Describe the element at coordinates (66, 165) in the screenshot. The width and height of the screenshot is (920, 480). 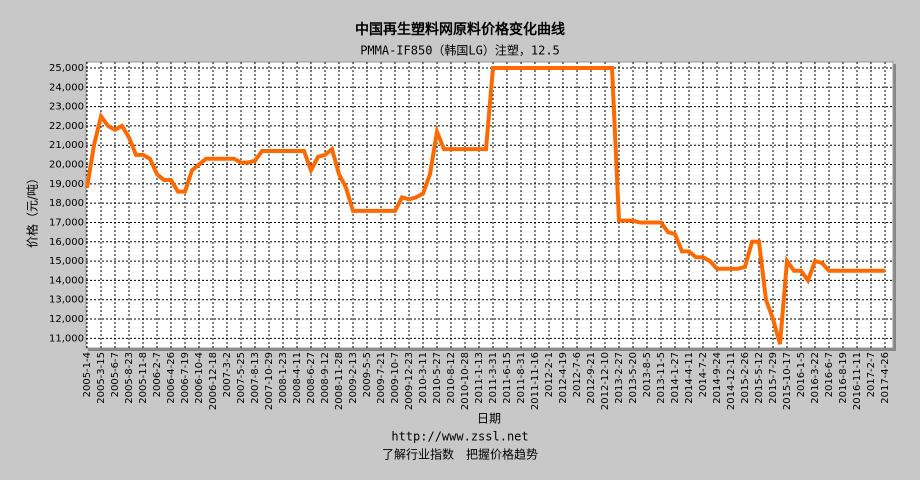
I see `y-tick-label: 20,000` at that location.